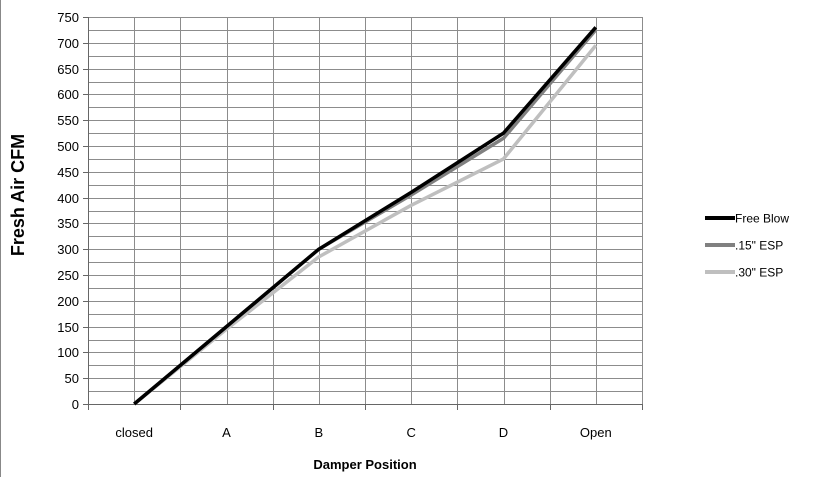  What do you see at coordinates (18, 195) in the screenshot?
I see `y-axis-title: Fresh Air CFM` at bounding box center [18, 195].